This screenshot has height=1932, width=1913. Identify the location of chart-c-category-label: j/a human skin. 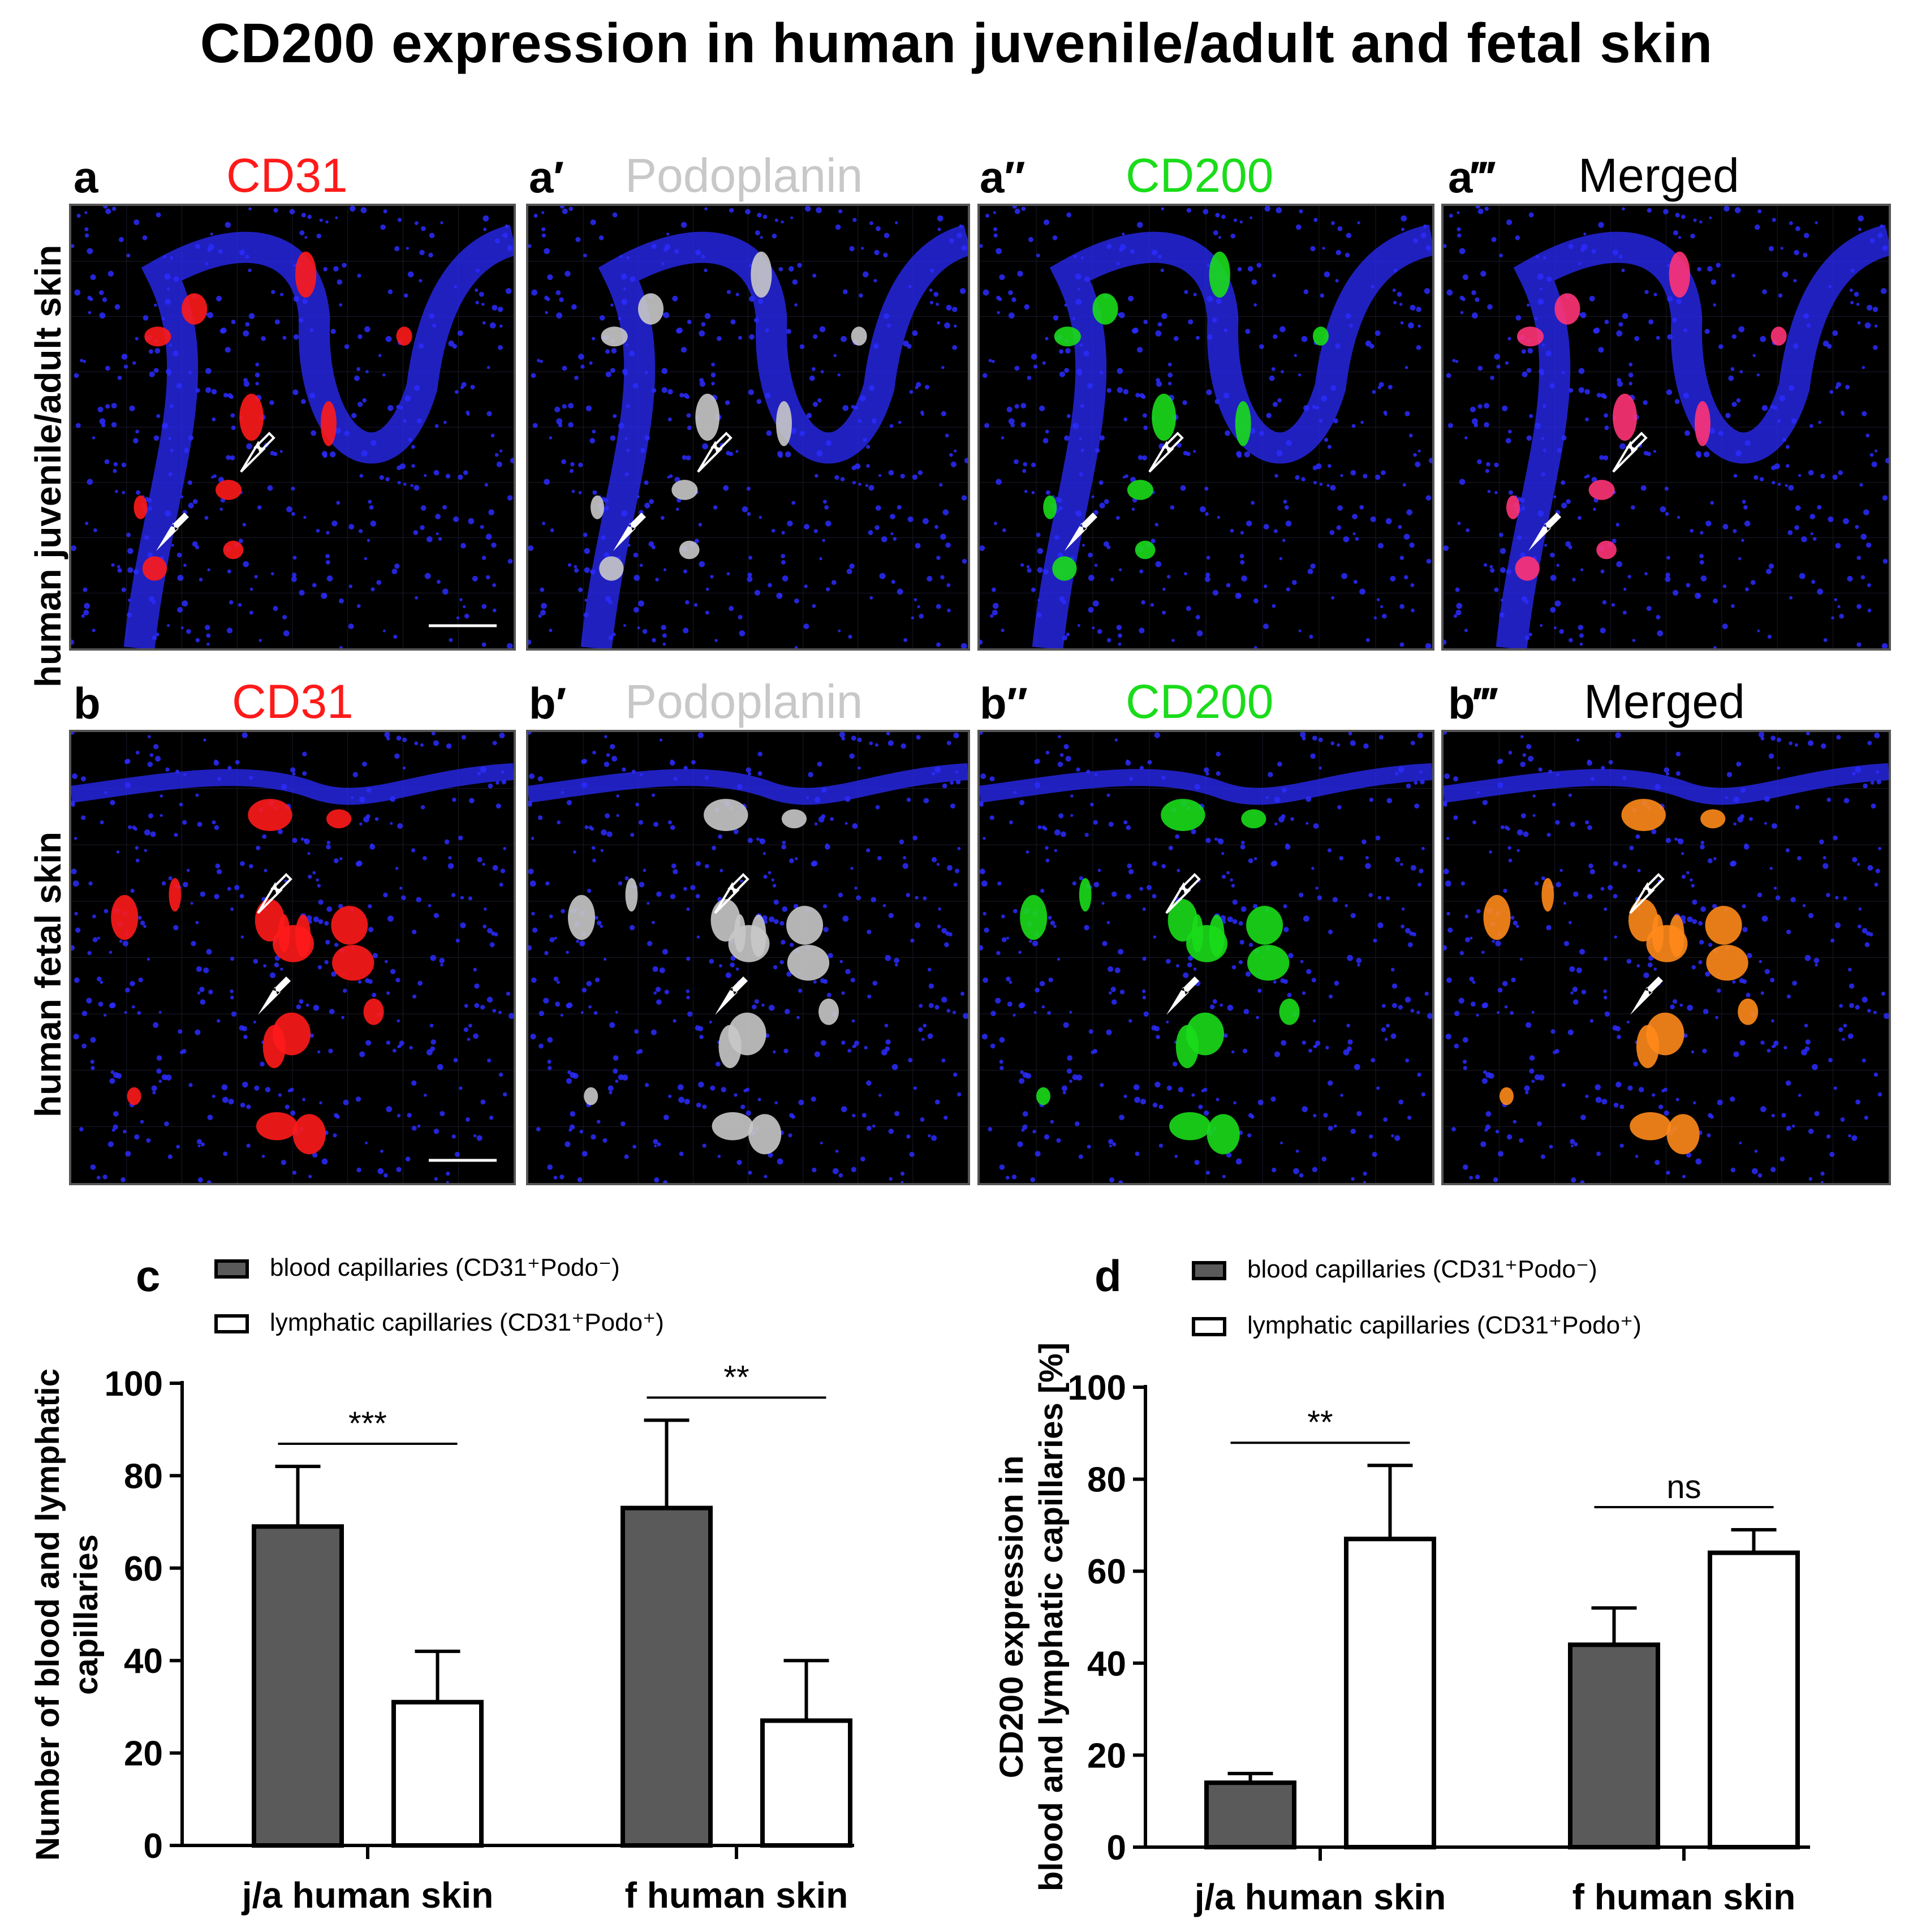
(368, 1895).